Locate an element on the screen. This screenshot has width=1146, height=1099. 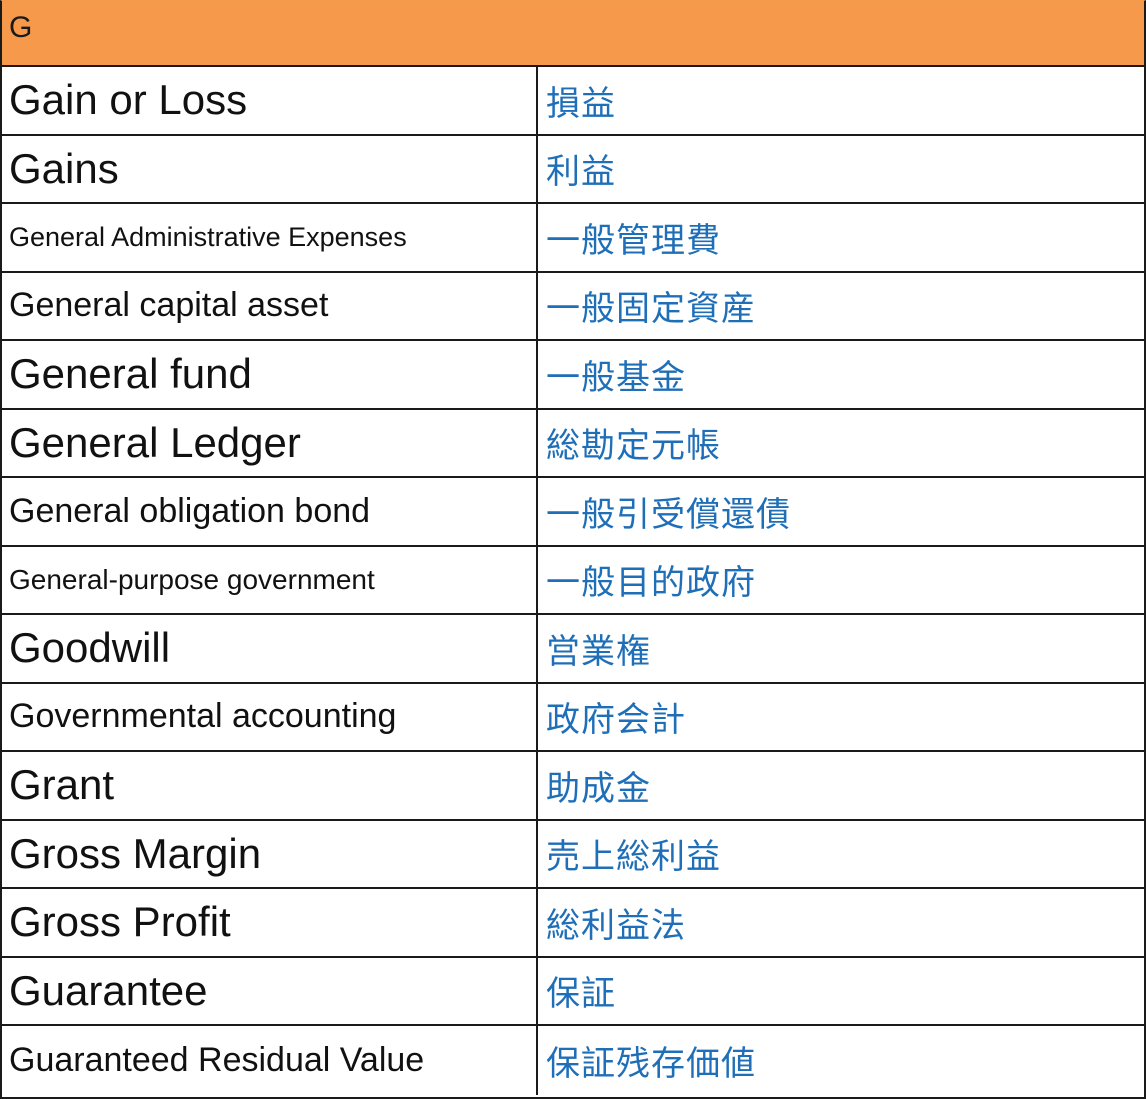
translation-cell: 総勘定元帳 is located at coordinates (633, 446).